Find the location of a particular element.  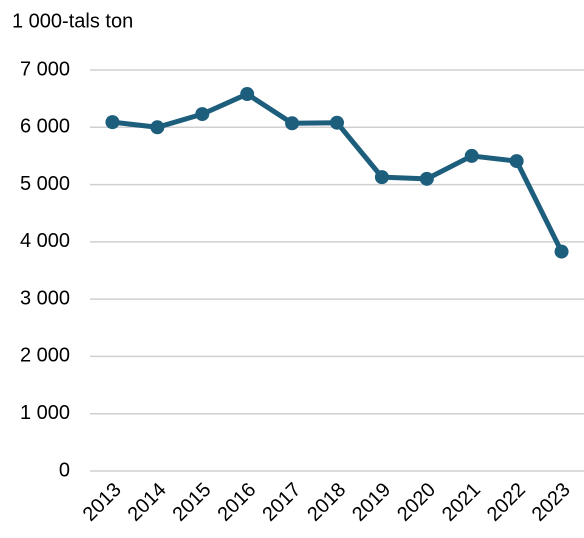

x-tick-label: 2018 is located at coordinates (326, 502).